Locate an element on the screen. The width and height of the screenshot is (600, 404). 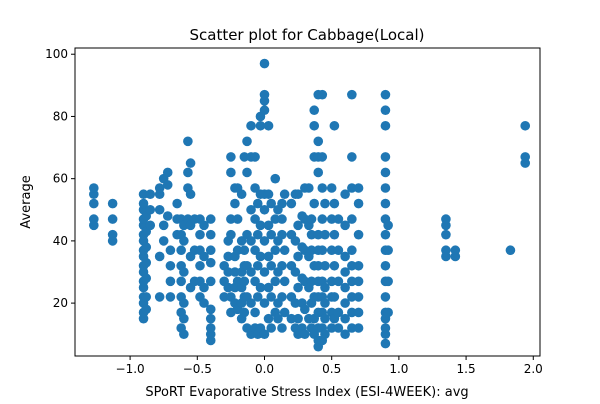
y-tick-label: 40 is located at coordinates (60, 241).